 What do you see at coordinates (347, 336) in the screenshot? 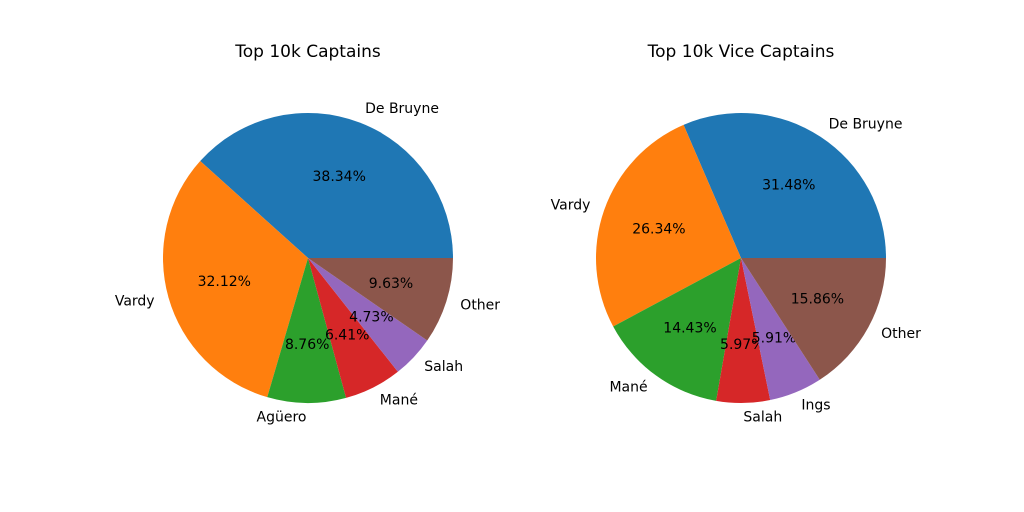
I see `pct-label-mane: 6.41%` at bounding box center [347, 336].